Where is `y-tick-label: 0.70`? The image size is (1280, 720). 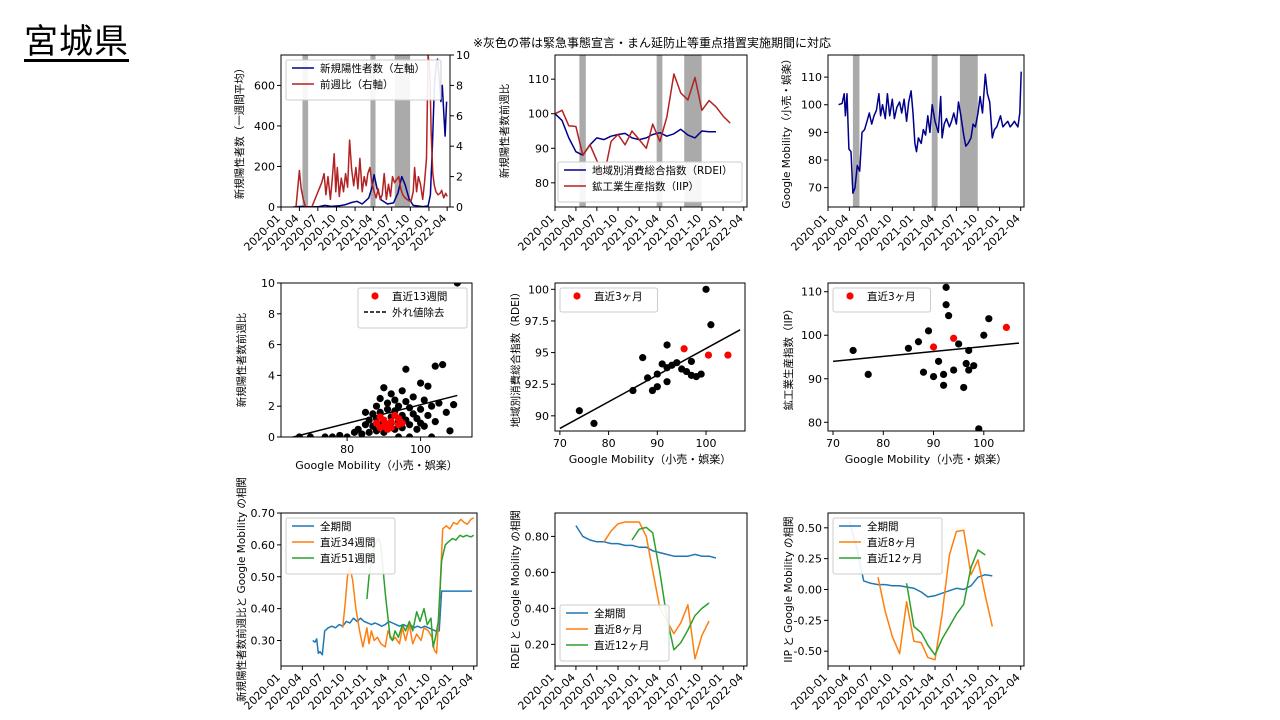 y-tick-label: 0.70 is located at coordinates (263, 513).